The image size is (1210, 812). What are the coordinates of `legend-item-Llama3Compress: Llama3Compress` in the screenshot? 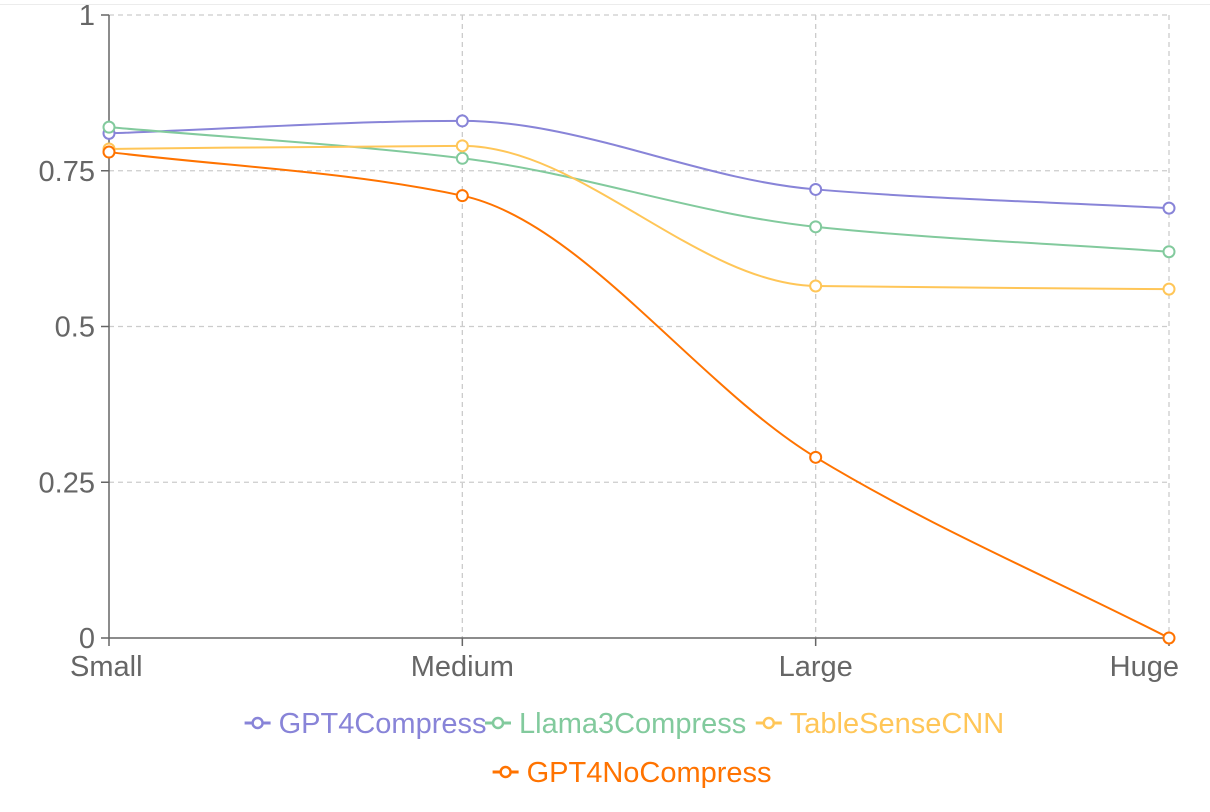 It's located at (615, 724).